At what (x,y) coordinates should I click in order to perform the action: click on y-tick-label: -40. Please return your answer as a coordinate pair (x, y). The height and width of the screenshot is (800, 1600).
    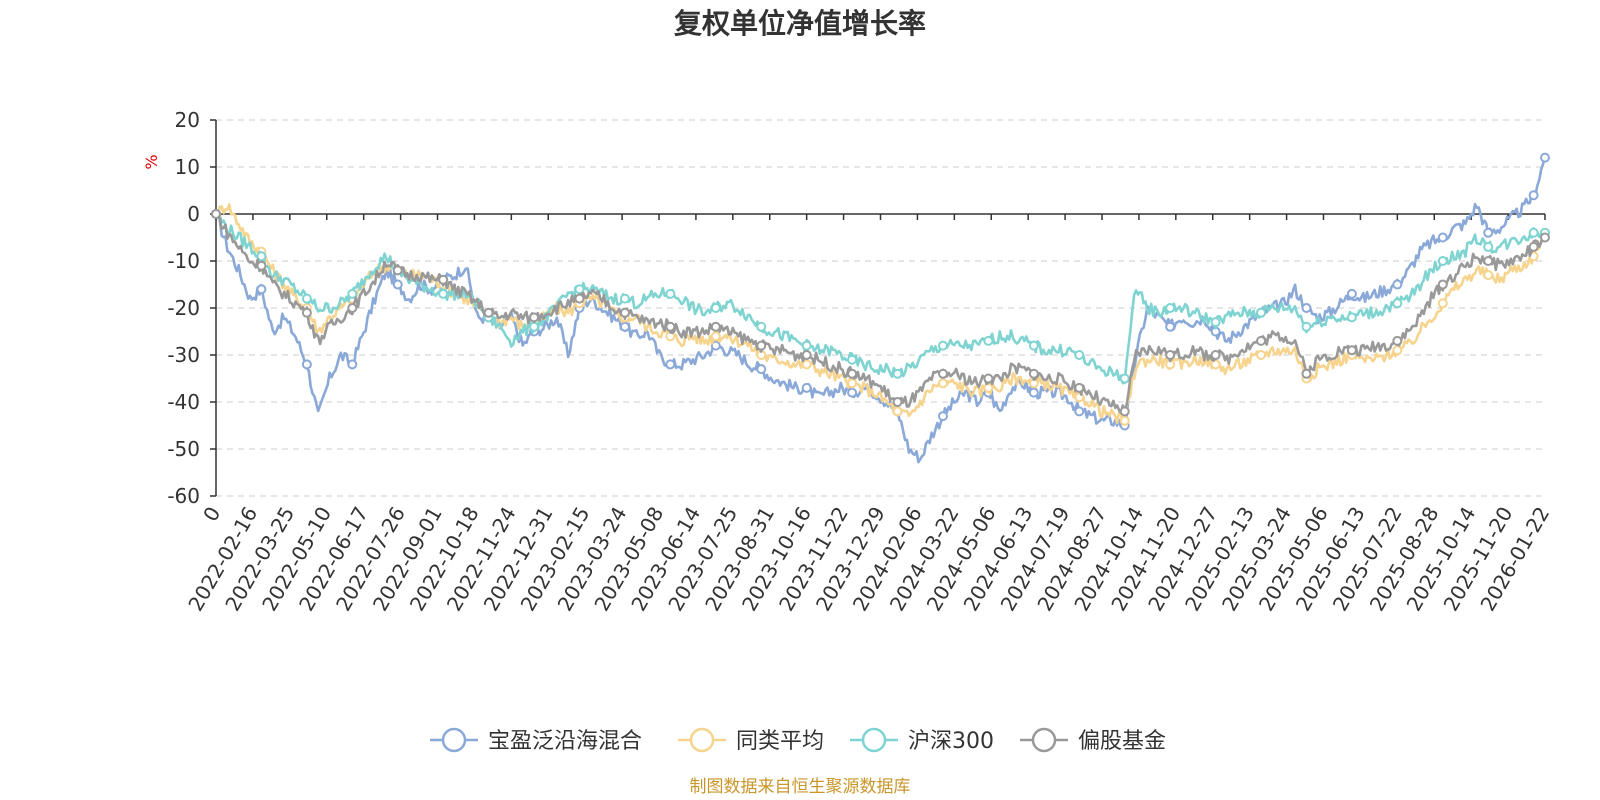
    Looking at the image, I should click on (183, 402).